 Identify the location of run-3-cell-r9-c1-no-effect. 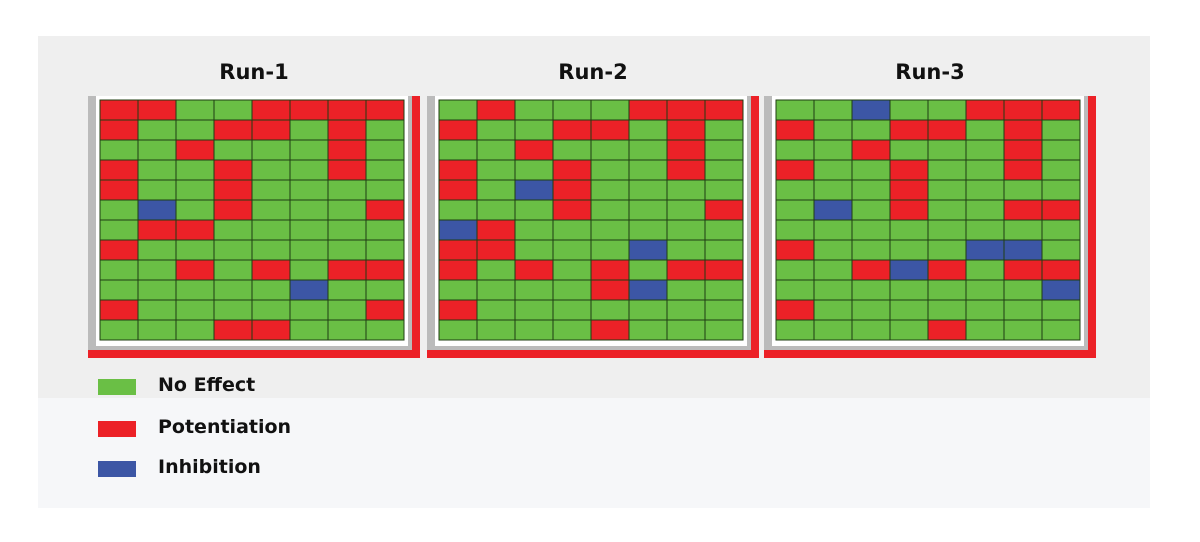
(795, 270).